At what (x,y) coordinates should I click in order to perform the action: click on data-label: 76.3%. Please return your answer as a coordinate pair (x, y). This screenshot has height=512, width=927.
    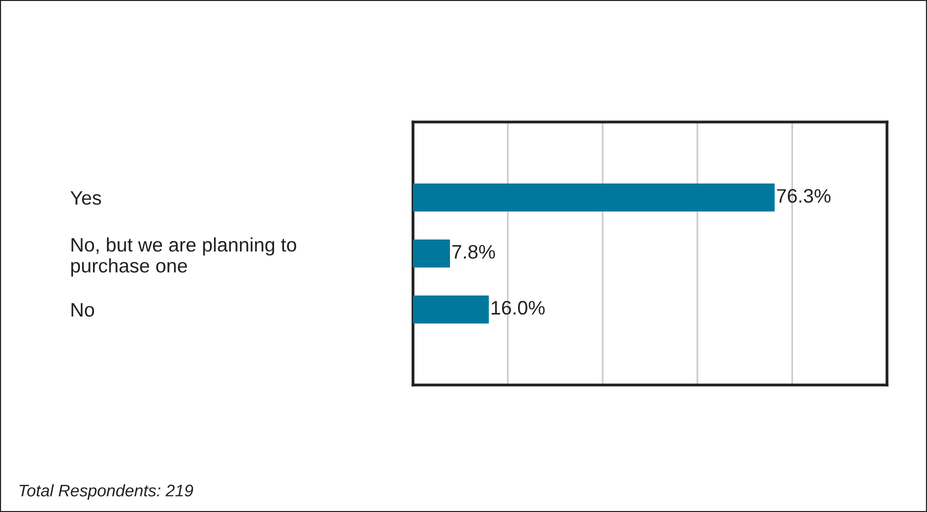
    Looking at the image, I should click on (803, 195).